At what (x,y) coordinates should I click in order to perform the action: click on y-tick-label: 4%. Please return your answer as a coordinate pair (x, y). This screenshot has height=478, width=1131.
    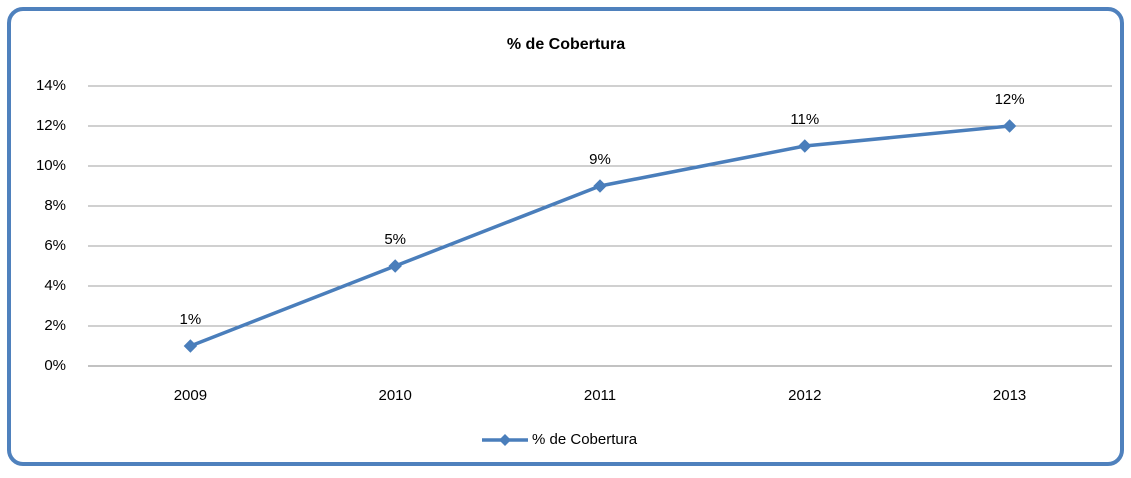
    Looking at the image, I should click on (55, 285).